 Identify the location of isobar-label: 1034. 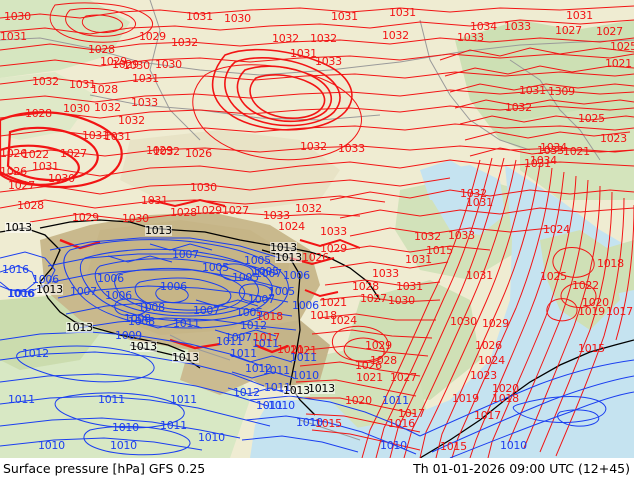
(543, 160).